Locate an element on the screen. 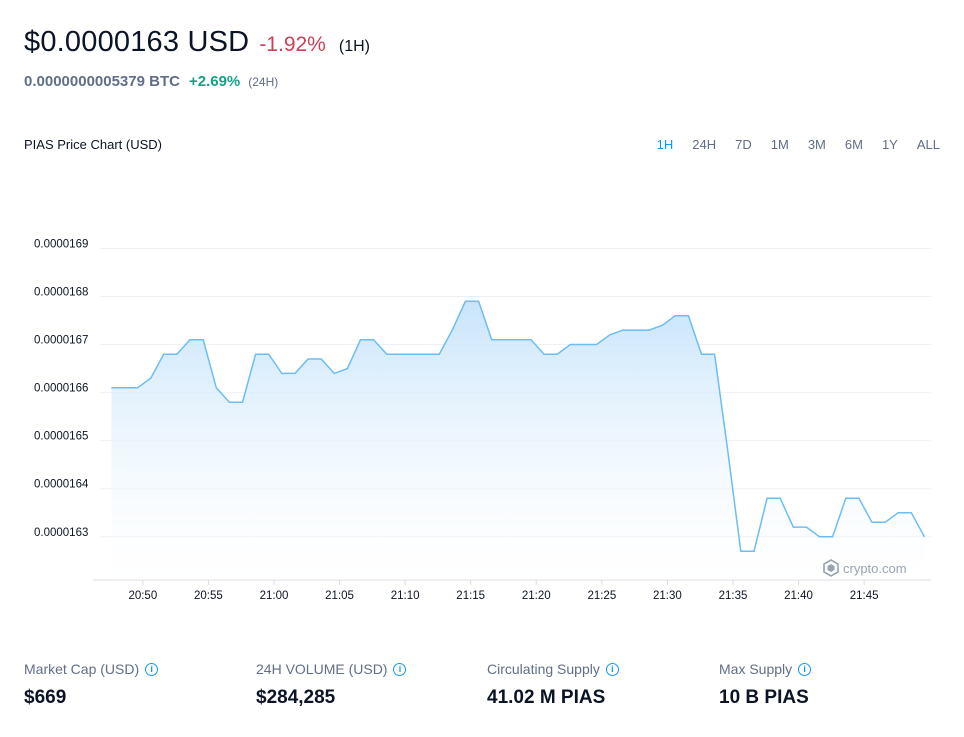 This screenshot has height=737, width=964. y-tick-label: 0.0000166 is located at coordinates (61, 389).